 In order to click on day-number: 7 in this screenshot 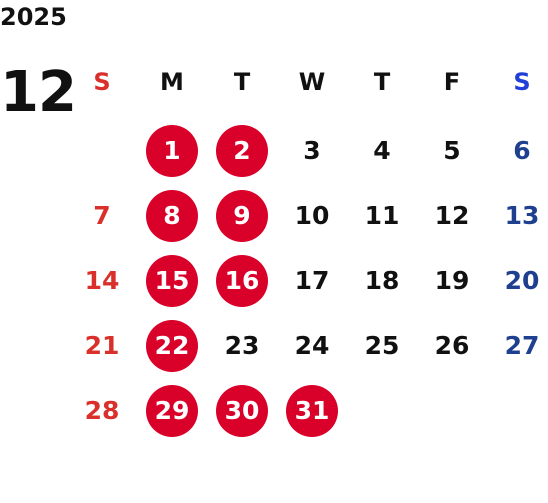, I will do `click(102, 215)`.